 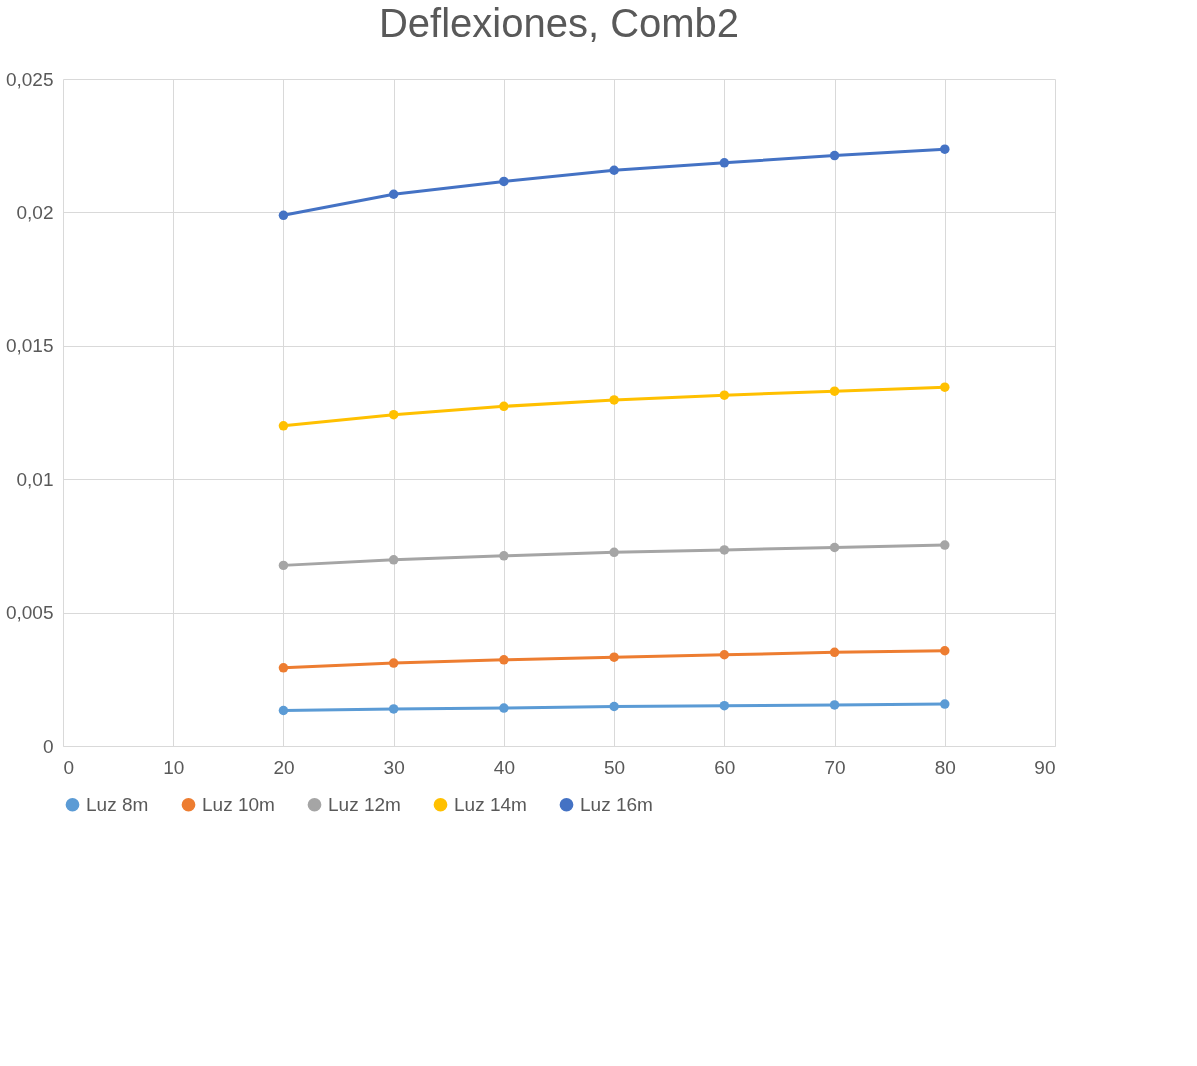 I want to click on legend-label: Luz 10m, so click(x=238, y=804).